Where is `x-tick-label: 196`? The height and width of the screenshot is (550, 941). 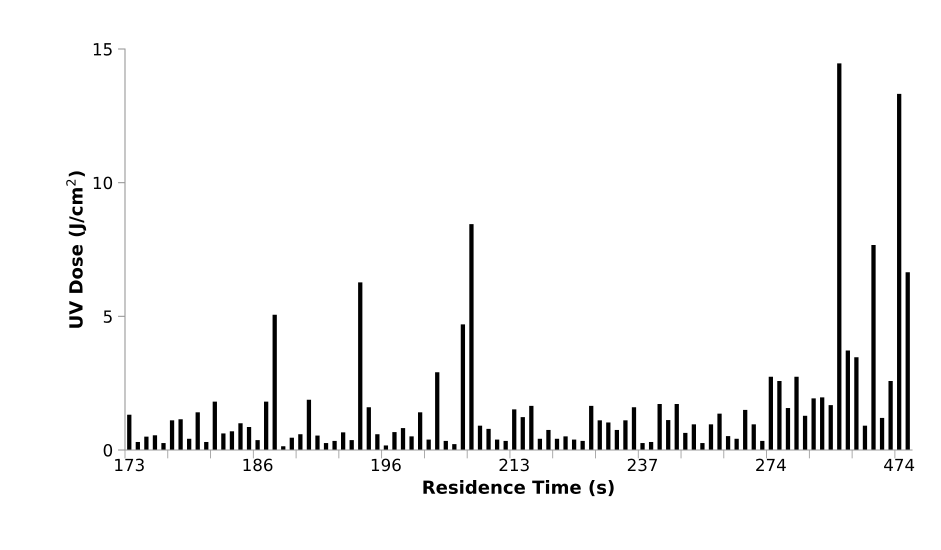
x-tick-label: 196 is located at coordinates (386, 465).